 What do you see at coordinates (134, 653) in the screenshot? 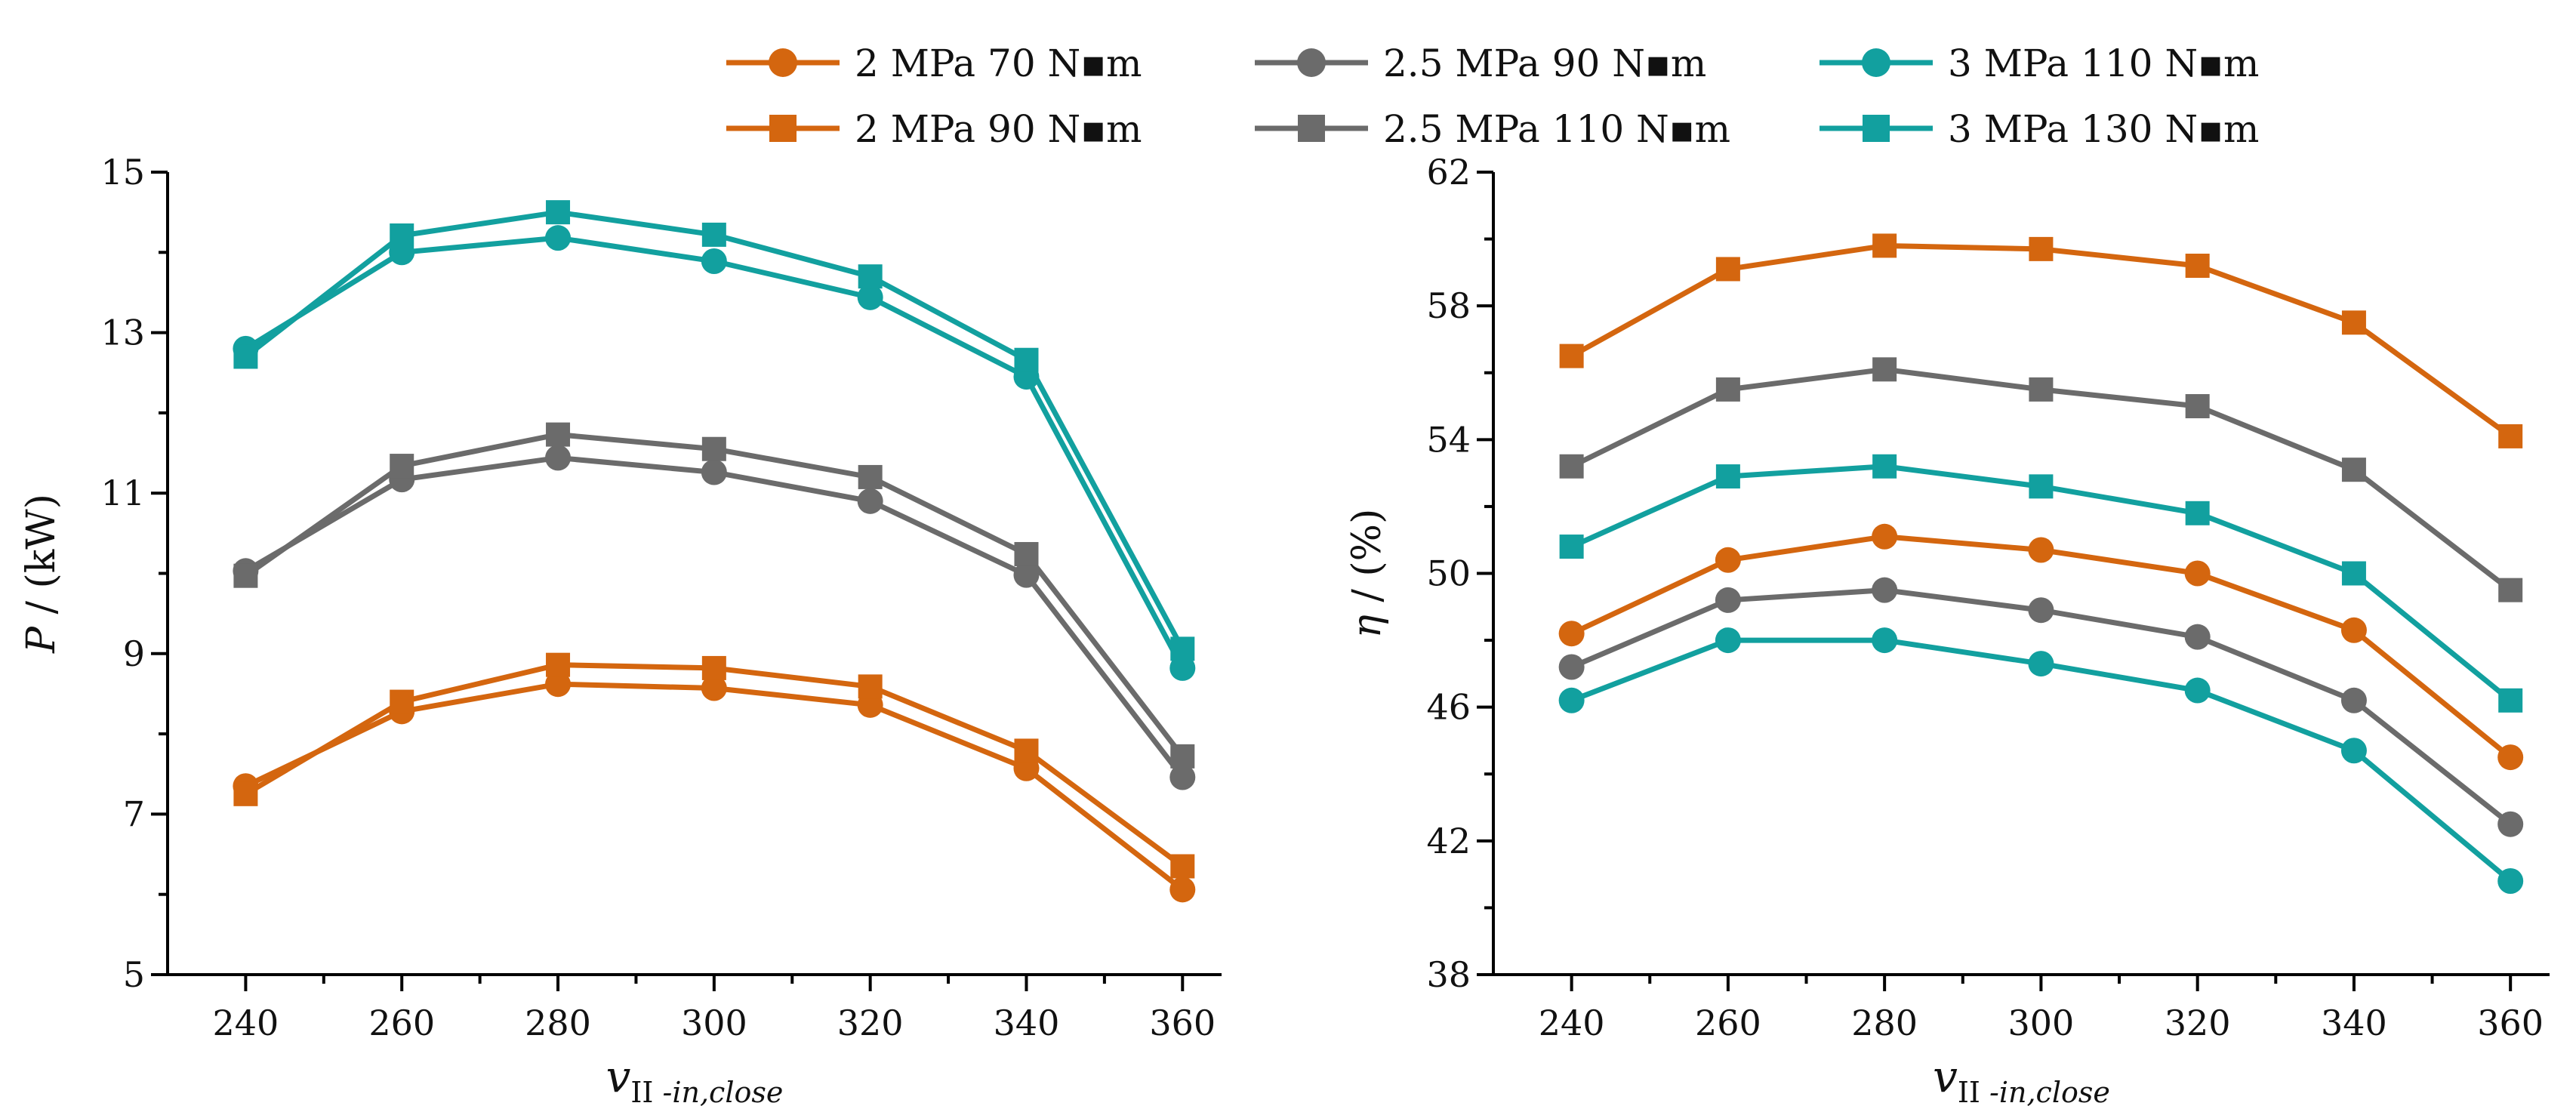
I see `y-tick-label: 9` at bounding box center [134, 653].